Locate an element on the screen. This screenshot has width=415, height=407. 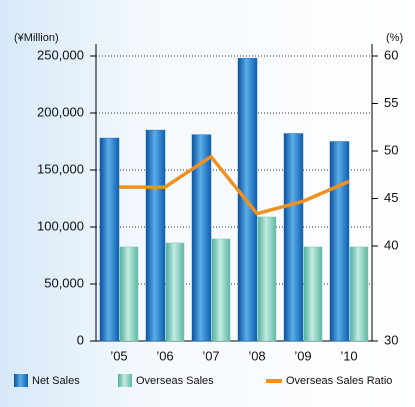
y-tick-label: 250,000 is located at coordinates (60, 54).